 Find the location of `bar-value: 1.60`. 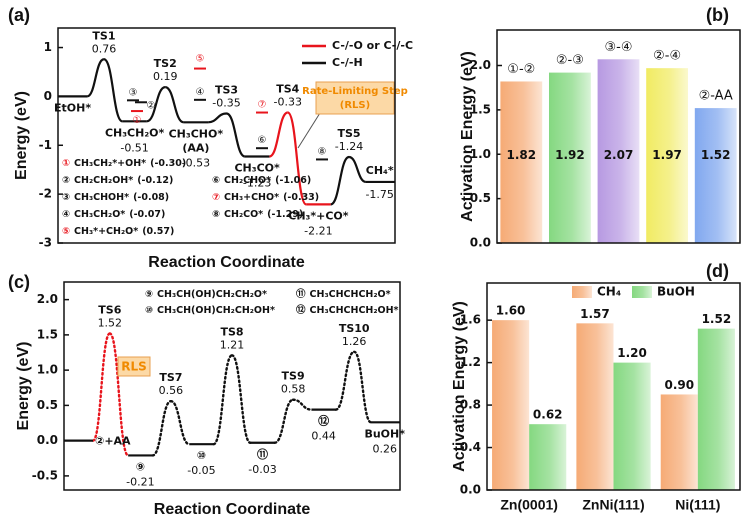

bar-value: 1.60 is located at coordinates (511, 311).